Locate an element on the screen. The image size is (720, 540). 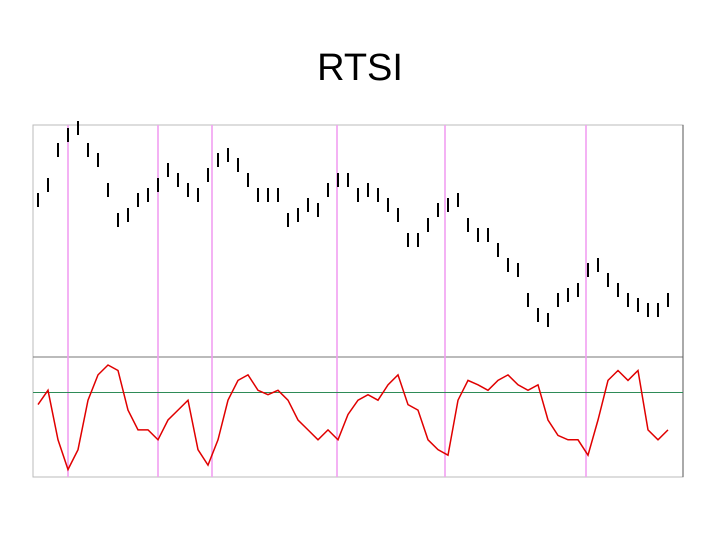
slide-title: RTSI is located at coordinates (360, 68).